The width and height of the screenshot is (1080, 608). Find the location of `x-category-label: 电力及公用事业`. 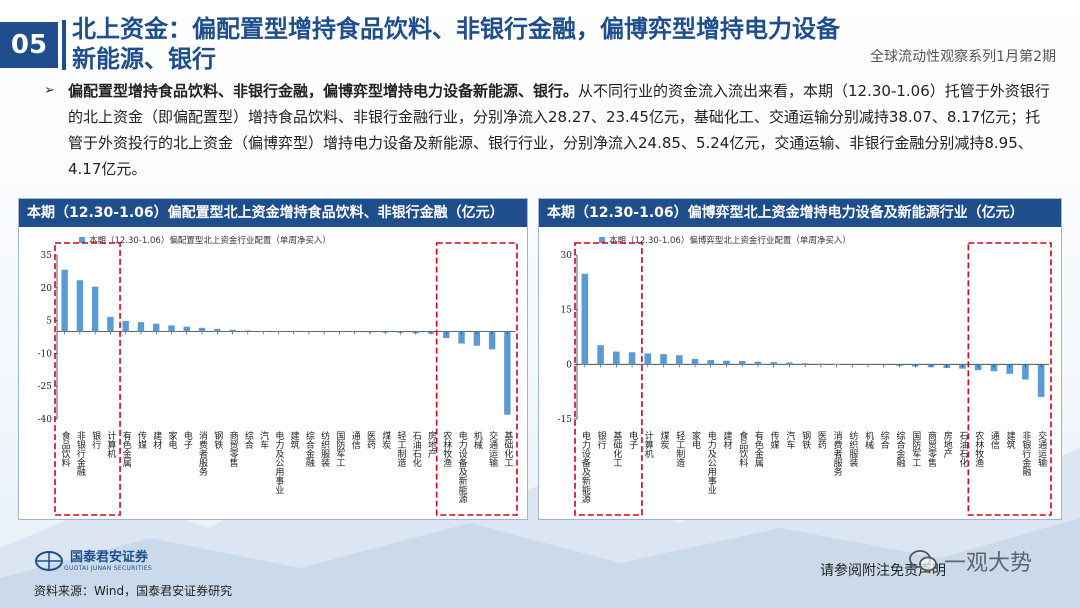

x-category-label: 电力及公用事业 is located at coordinates (711, 462).